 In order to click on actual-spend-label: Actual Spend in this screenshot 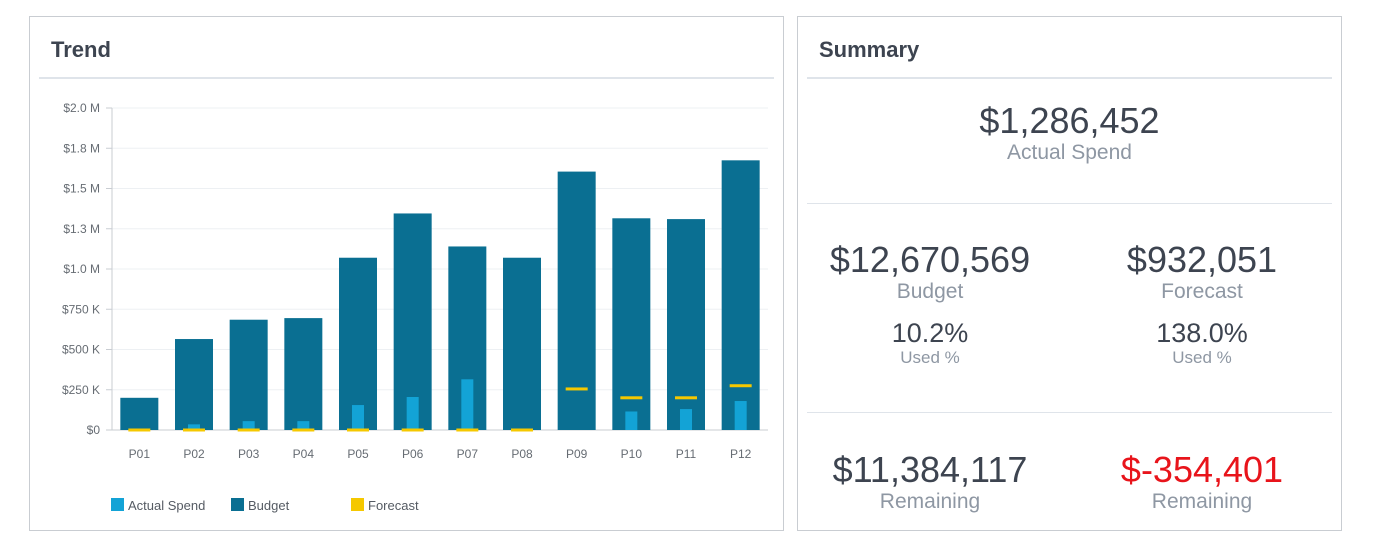, I will do `click(1069, 152)`.